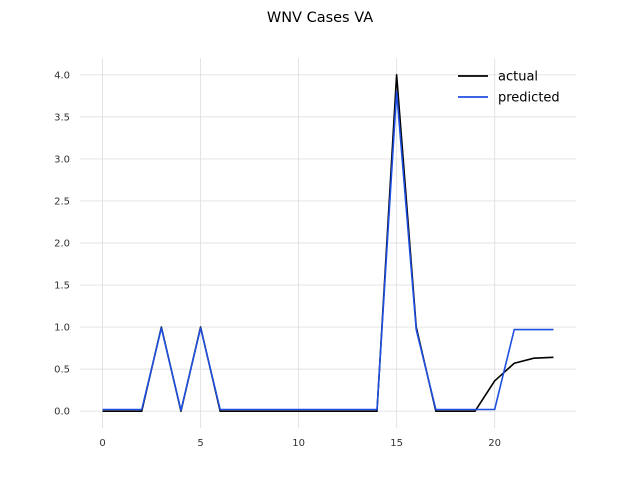  What do you see at coordinates (62, 370) in the screenshot?
I see `y-tick-label: 0.5` at bounding box center [62, 370].